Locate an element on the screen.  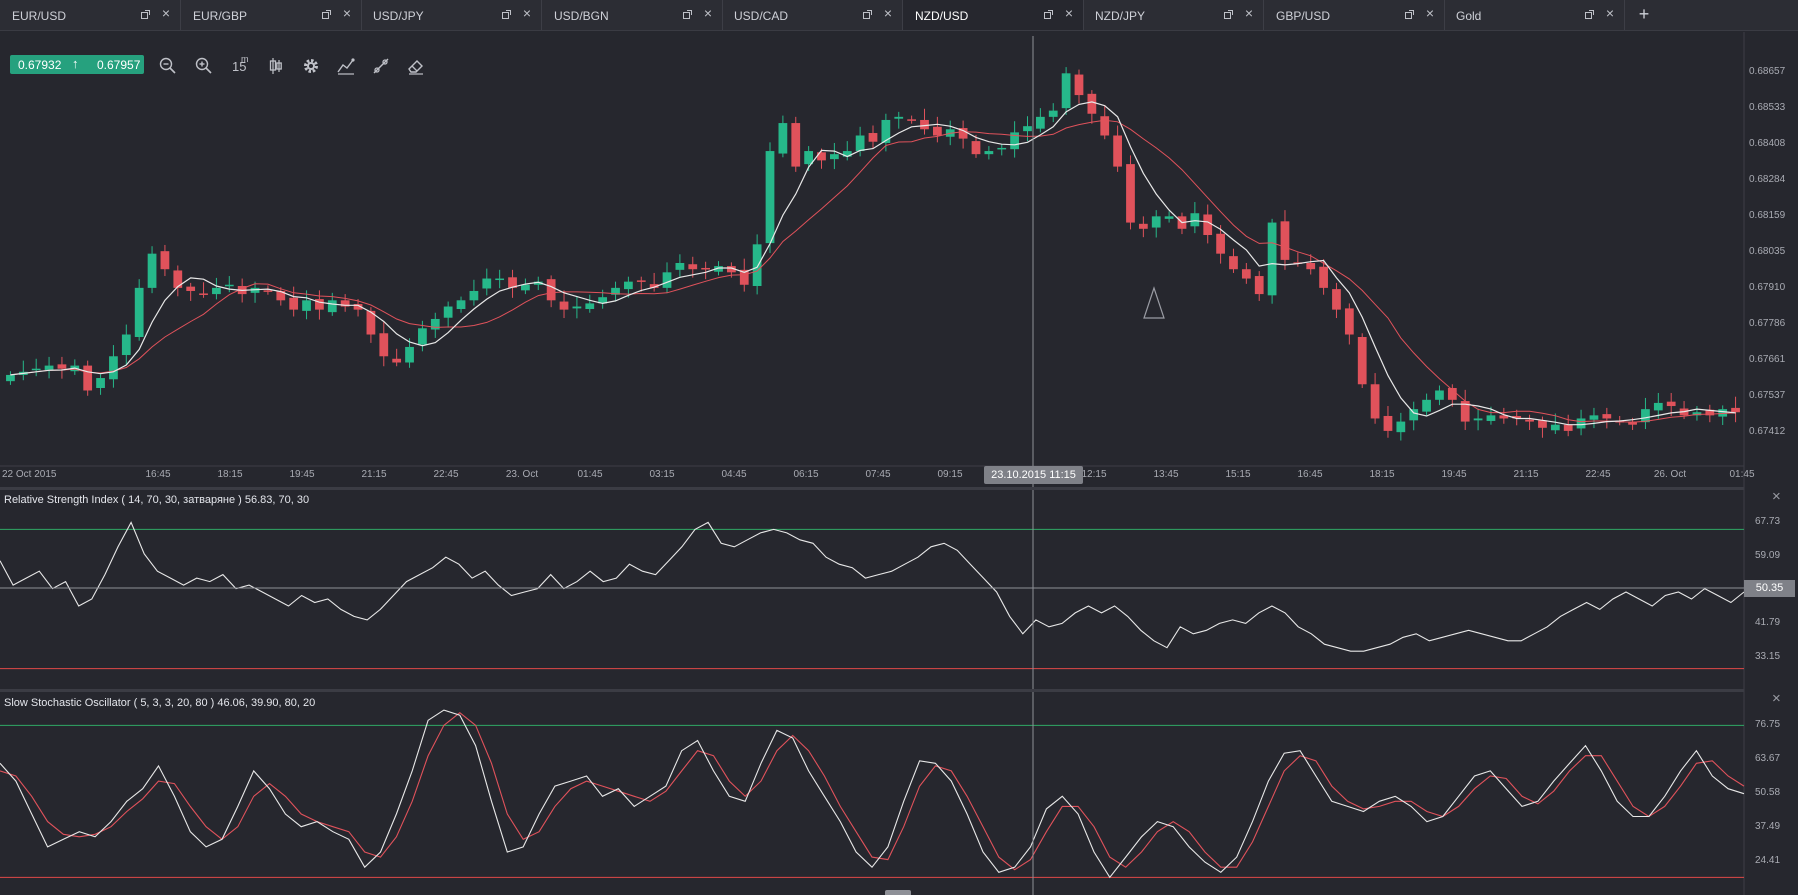
indicators-icon is located at coordinates (346, 66).